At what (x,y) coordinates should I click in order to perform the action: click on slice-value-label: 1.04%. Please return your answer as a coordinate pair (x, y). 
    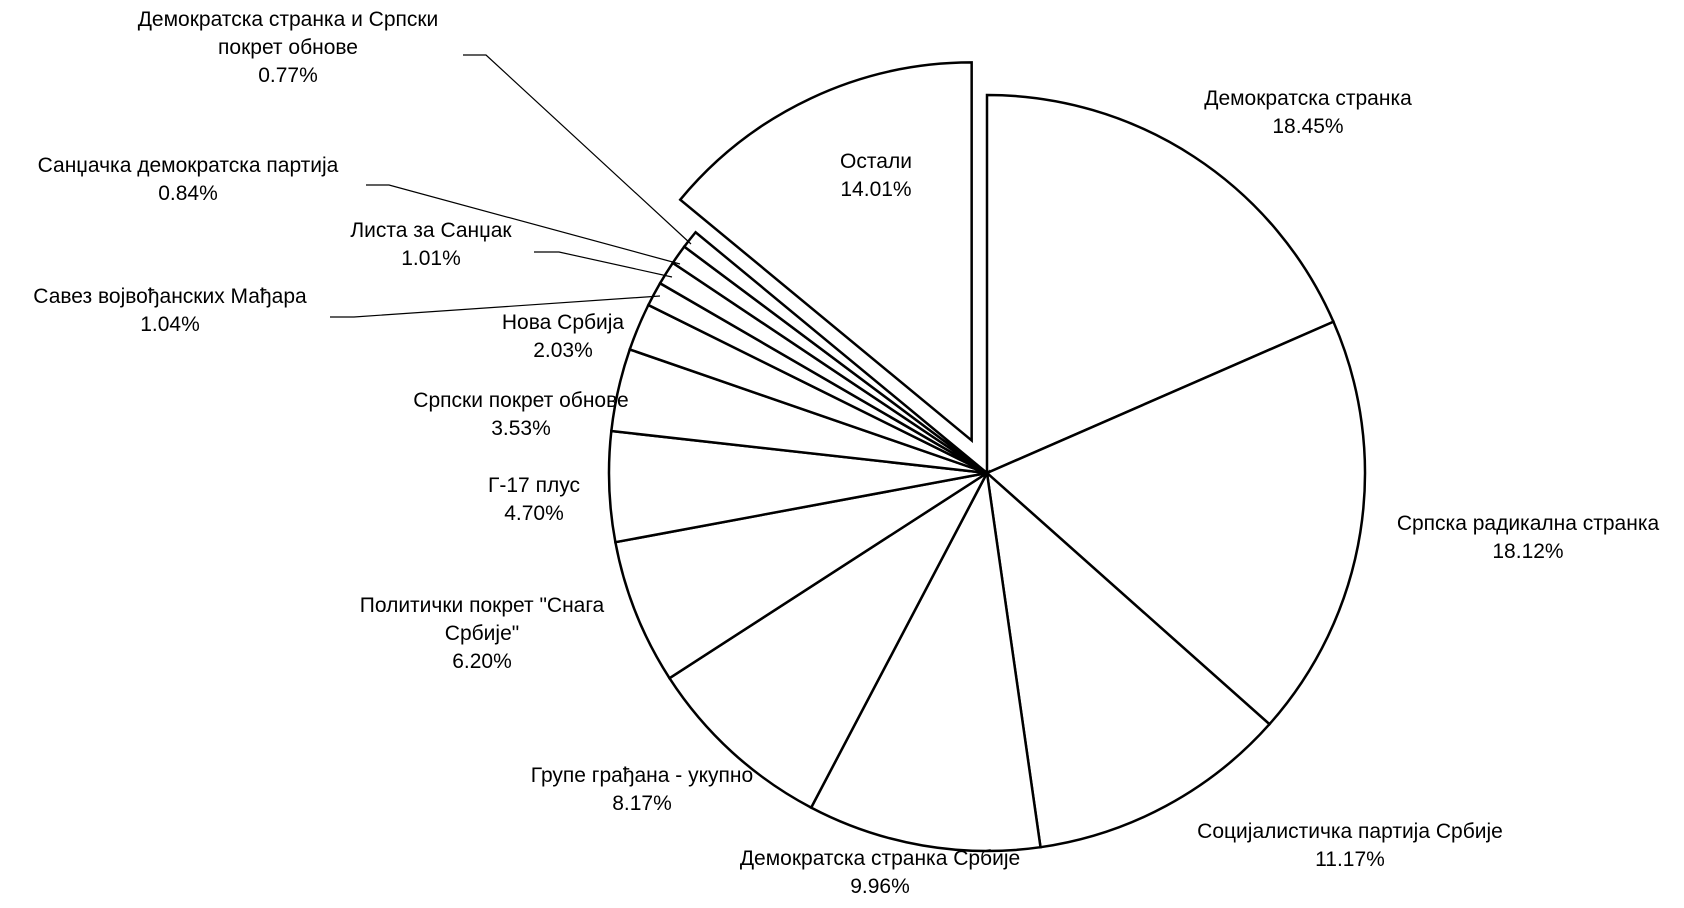
    Looking at the image, I should click on (170, 324).